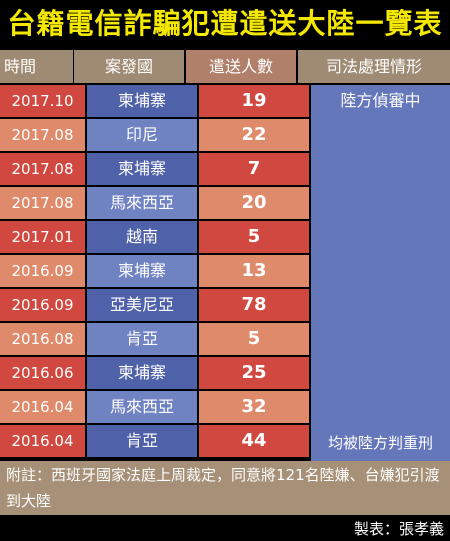  I want to click on status-sentenced: 均被陸方判重刑, so click(380, 443).